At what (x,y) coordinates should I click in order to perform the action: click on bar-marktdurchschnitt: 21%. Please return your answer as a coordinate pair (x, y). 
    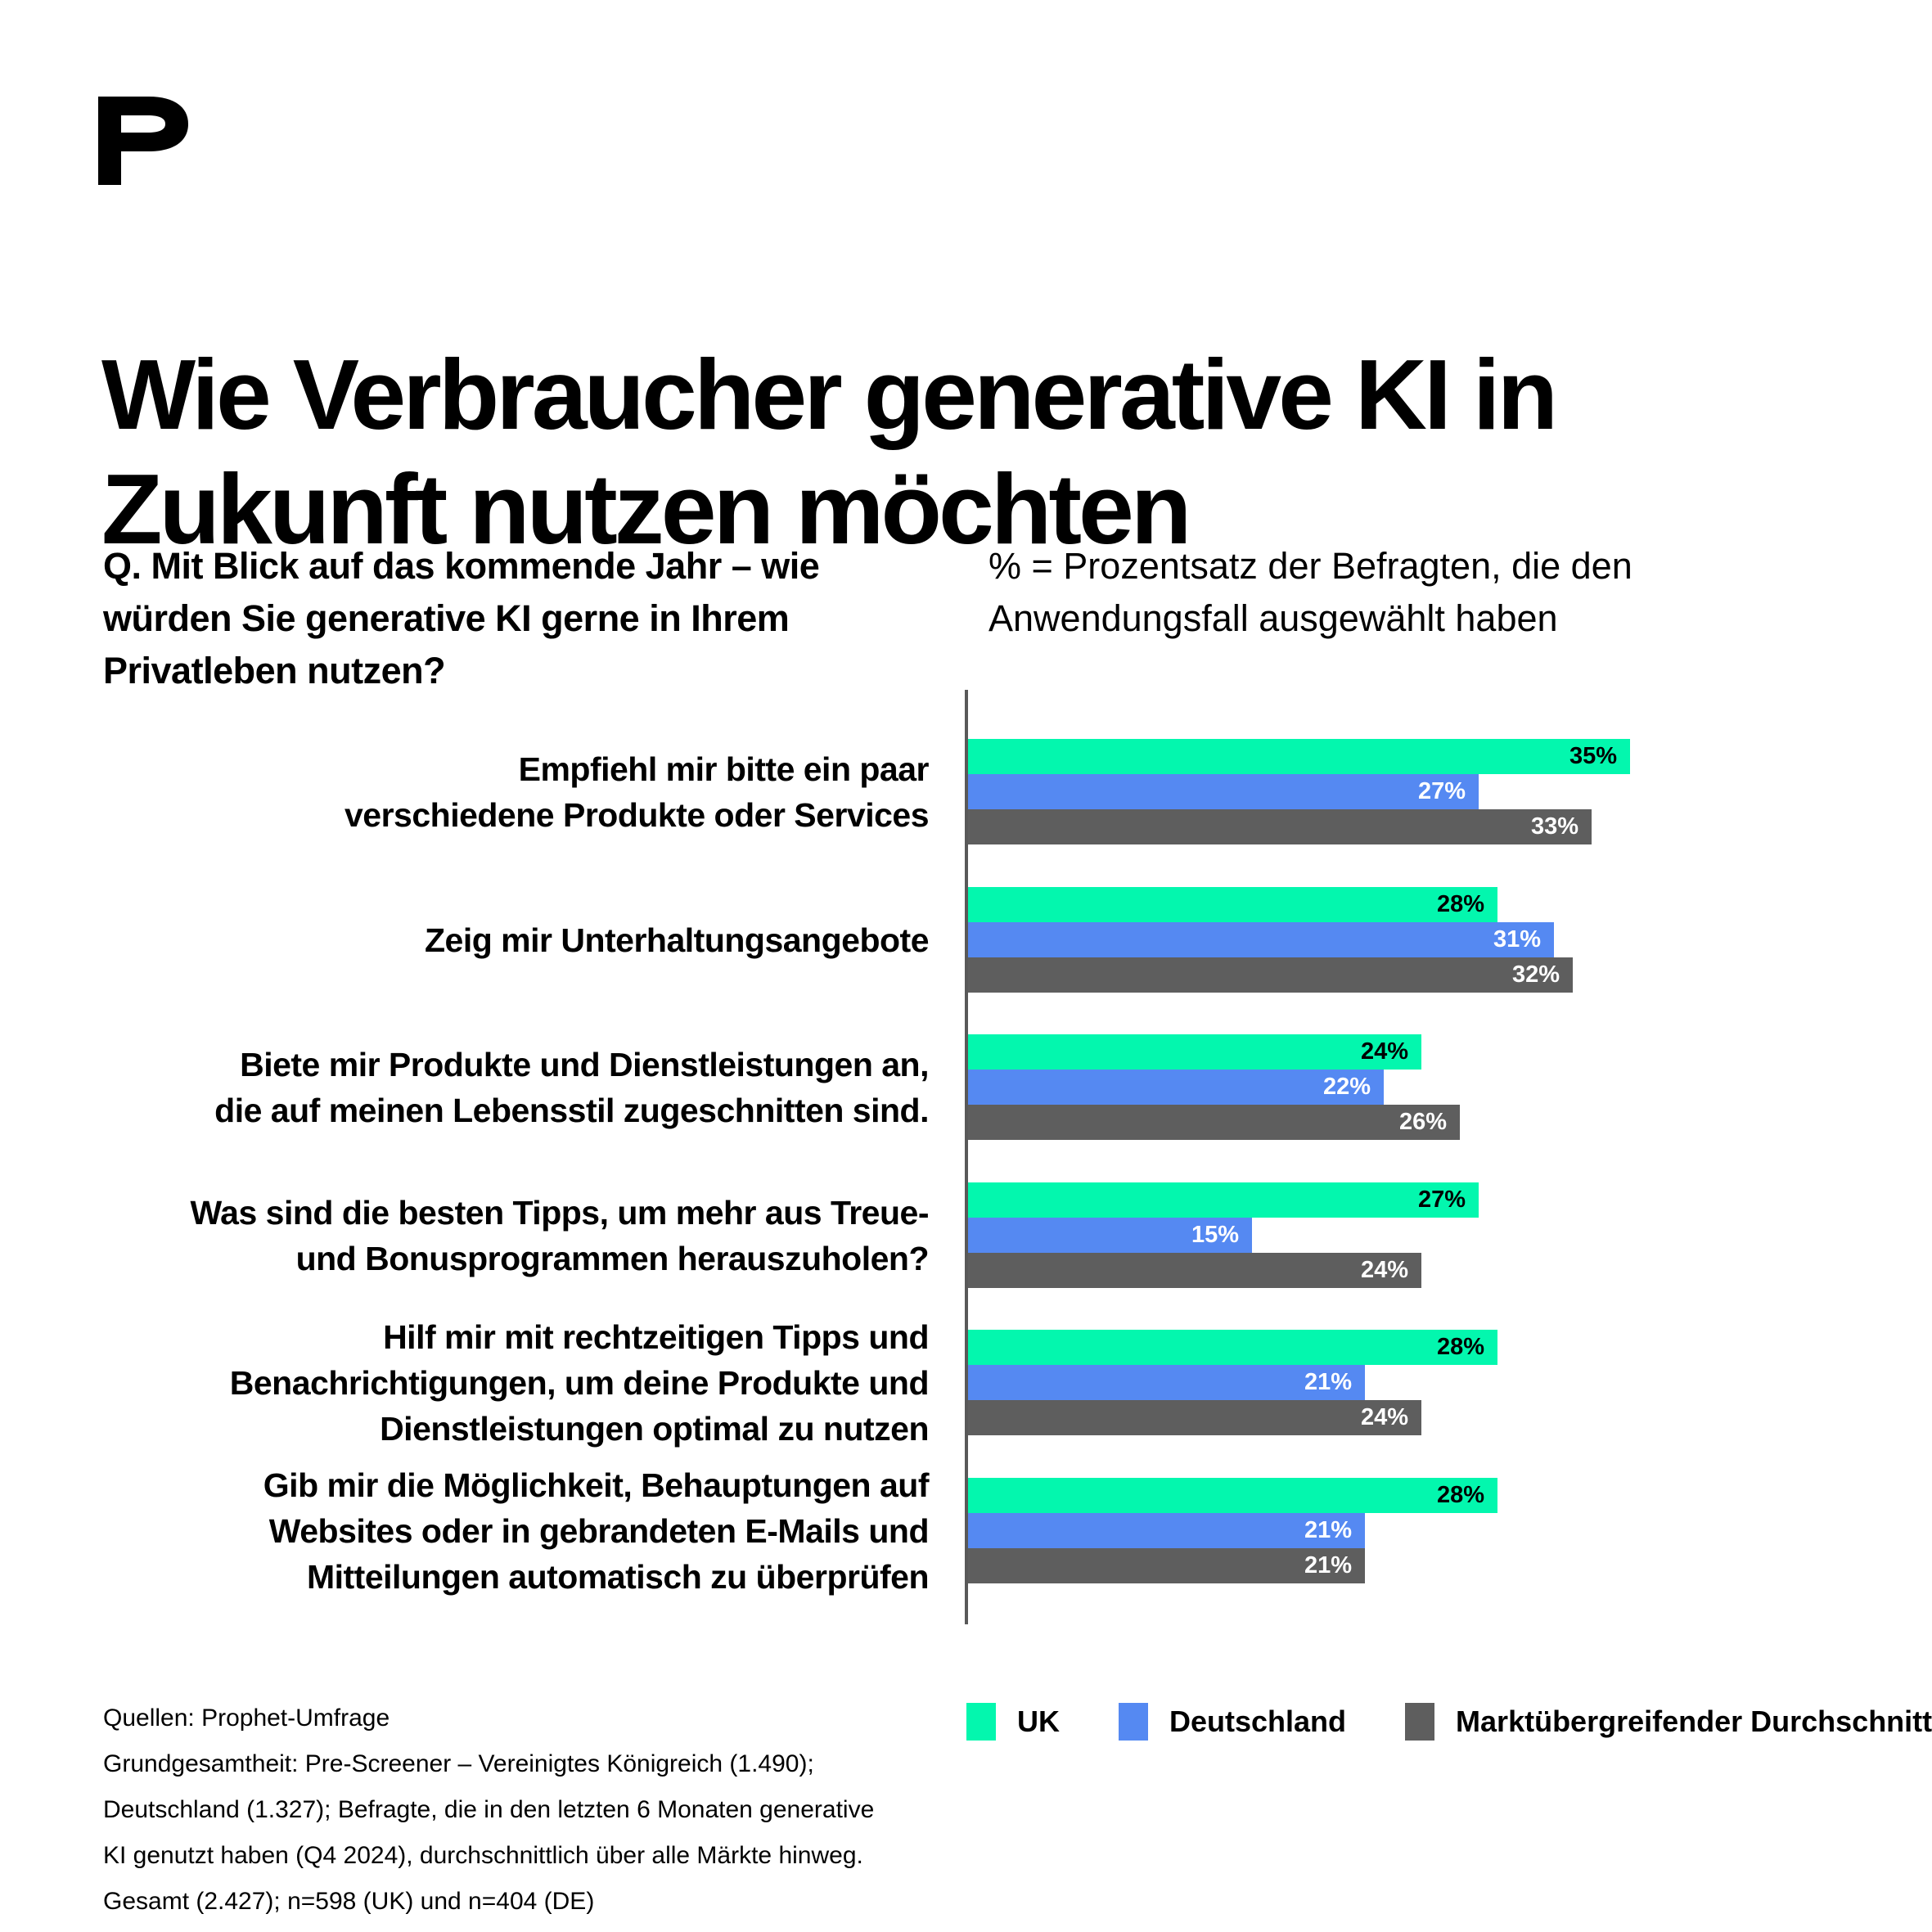
    Looking at the image, I should click on (1166, 1565).